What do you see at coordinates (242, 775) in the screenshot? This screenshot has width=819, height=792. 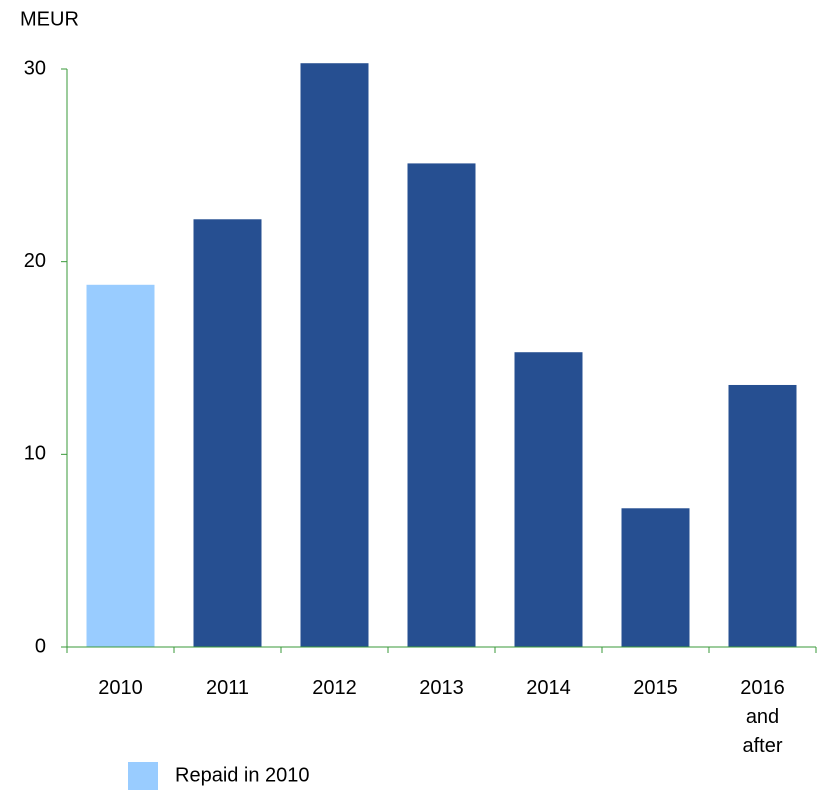 I see `legend-label: Repaid in 2010` at bounding box center [242, 775].